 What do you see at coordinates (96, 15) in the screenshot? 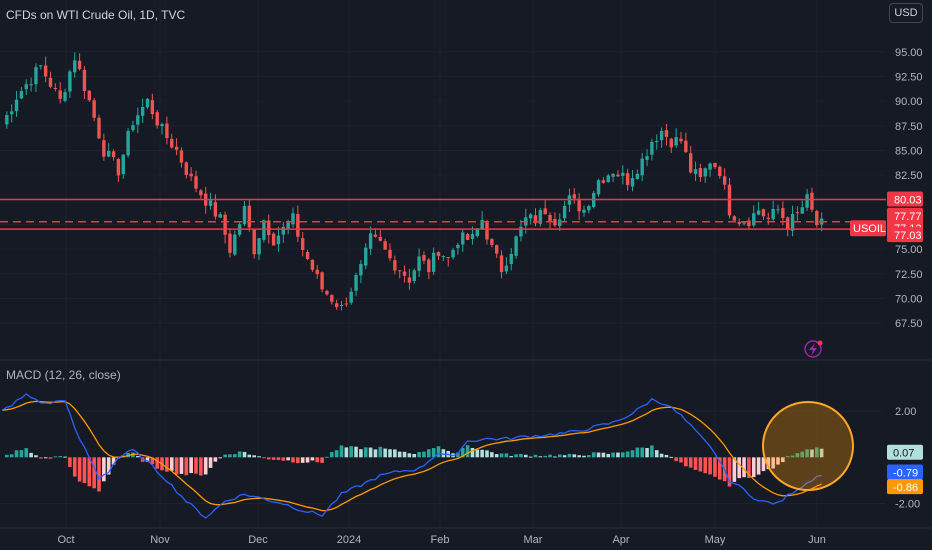
I see `chart-title: CFDs on WTI Crude Oil, 1D, TVC` at bounding box center [96, 15].